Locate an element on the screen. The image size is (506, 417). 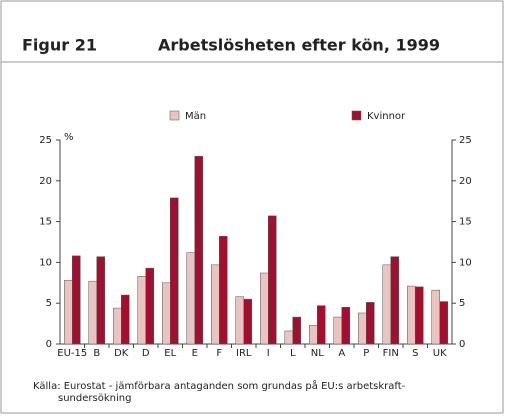
y2-tick-label: 20 is located at coordinates (465, 181).